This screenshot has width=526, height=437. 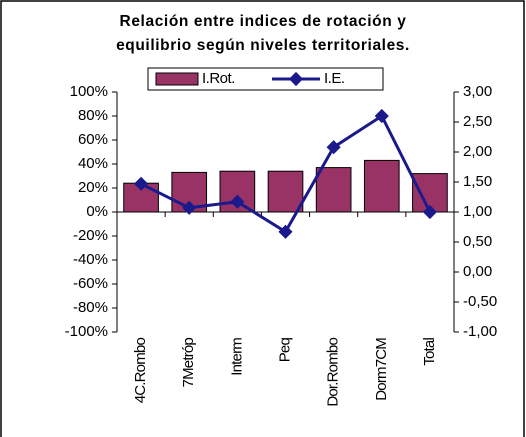 I want to click on y2-tick-label: 2,50, so click(x=477, y=121).